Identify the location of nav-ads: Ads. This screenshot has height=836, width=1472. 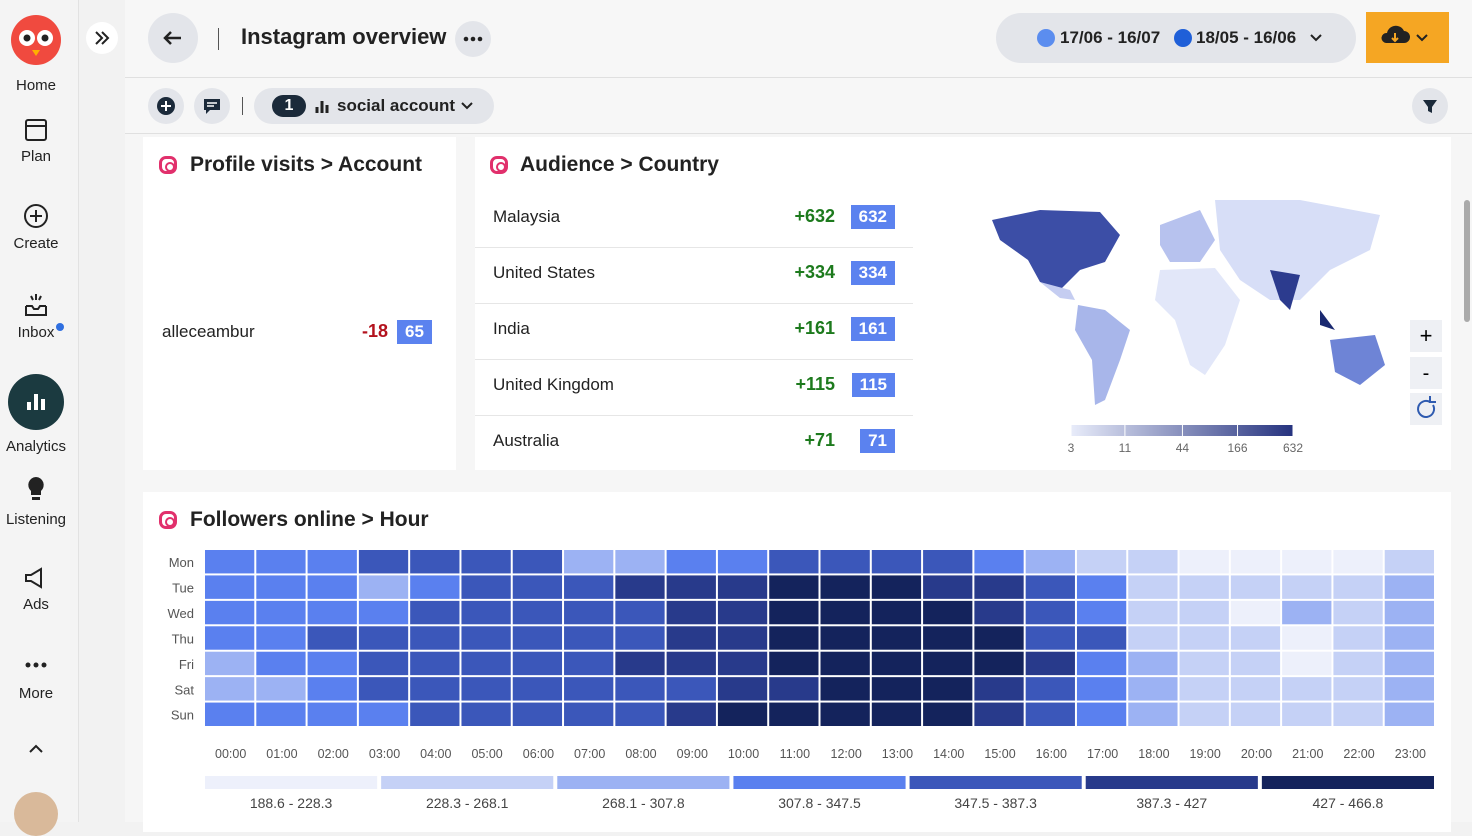
(36, 589).